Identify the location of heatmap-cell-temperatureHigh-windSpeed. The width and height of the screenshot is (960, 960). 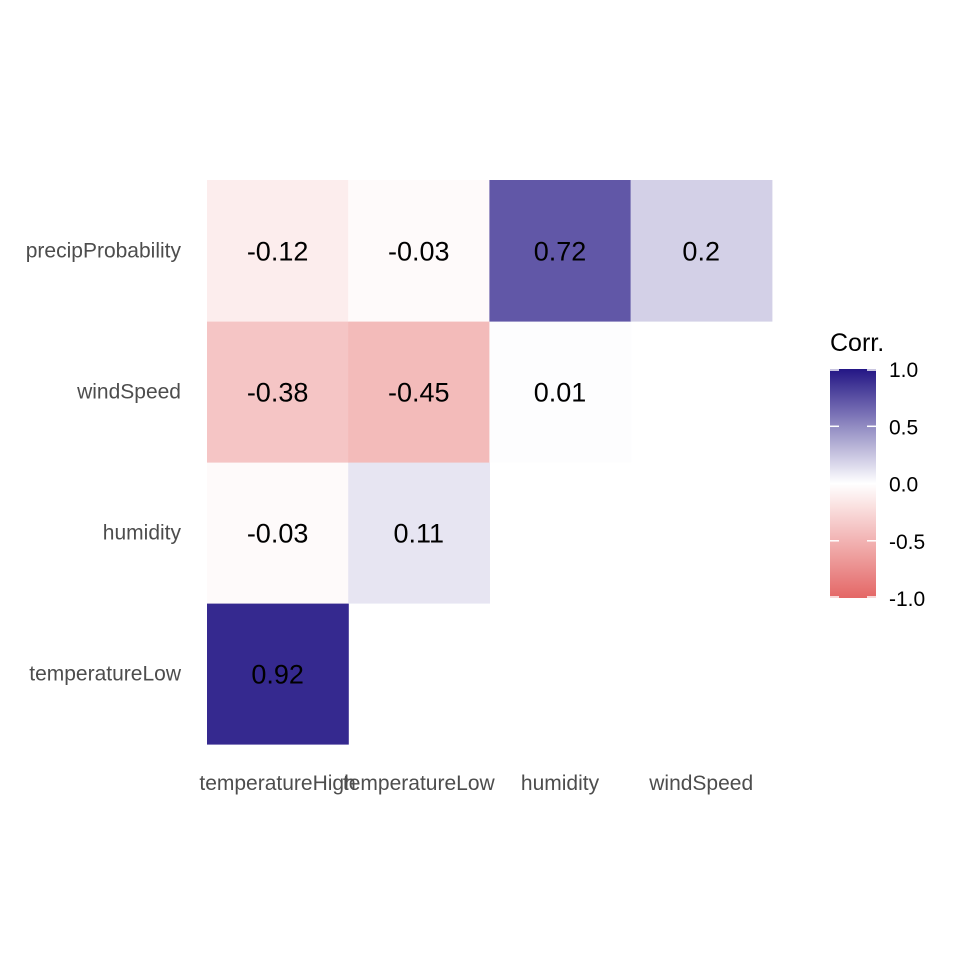
(278, 392).